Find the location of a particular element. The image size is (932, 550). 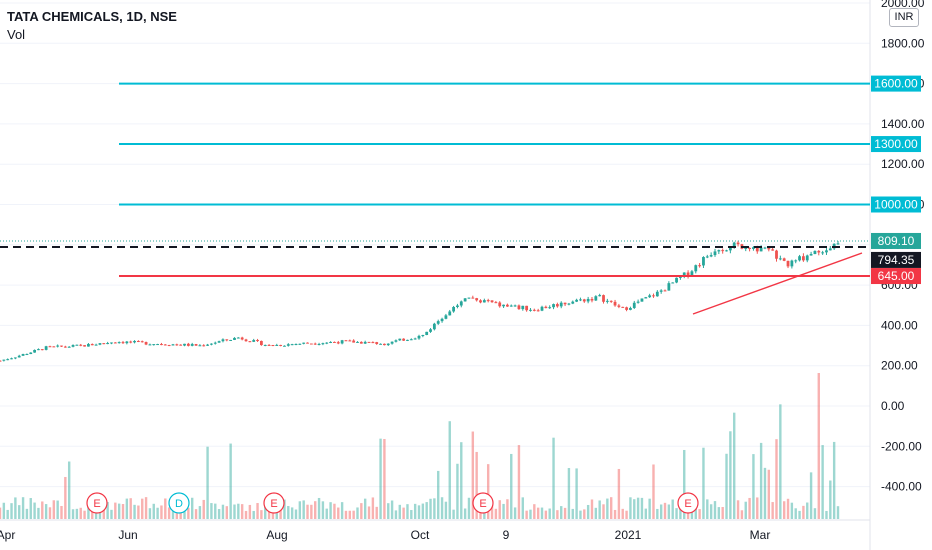

event-marker-label: E is located at coordinates (687, 504).